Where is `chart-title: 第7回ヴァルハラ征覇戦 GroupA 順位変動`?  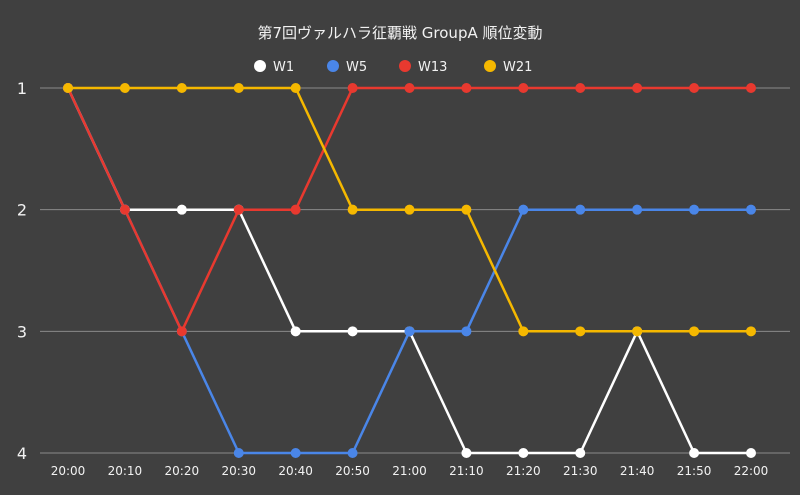
chart-title: 第7回ヴァルハラ征覇戦 GroupA 順位変動 is located at coordinates (399, 33).